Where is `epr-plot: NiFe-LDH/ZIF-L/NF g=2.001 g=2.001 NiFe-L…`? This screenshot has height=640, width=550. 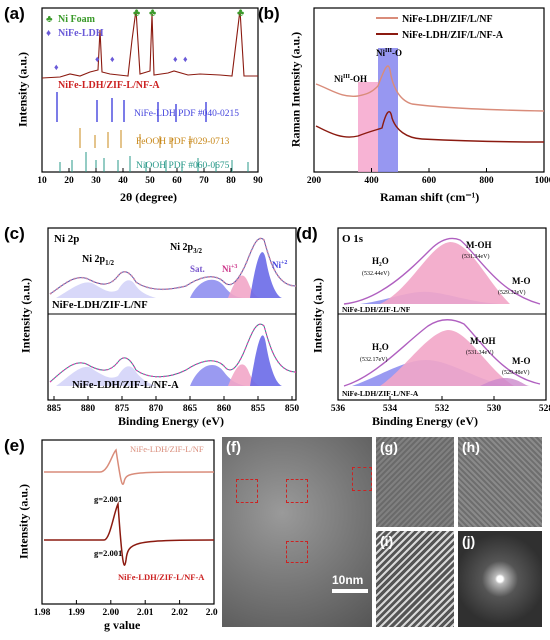 epr-plot: NiFe-LDH/ZIF-L/NF g=2.001 g=2.001 NiFe-L… is located at coordinates (109, 533).